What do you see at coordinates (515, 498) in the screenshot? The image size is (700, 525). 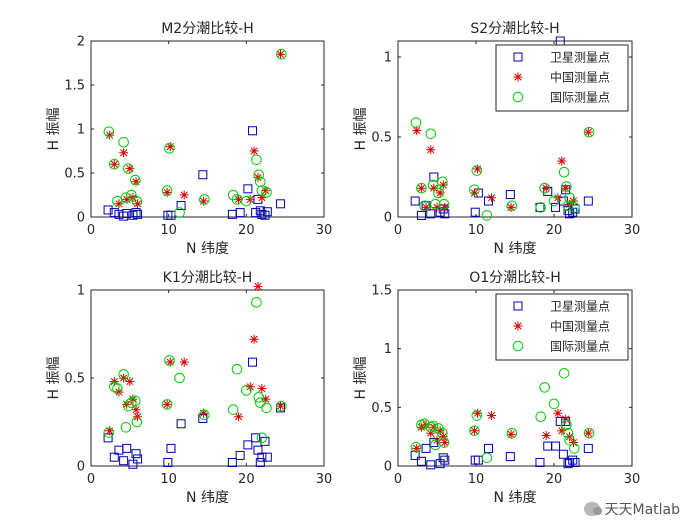 I see `x-axis-label: N 纬度` at bounding box center [515, 498].